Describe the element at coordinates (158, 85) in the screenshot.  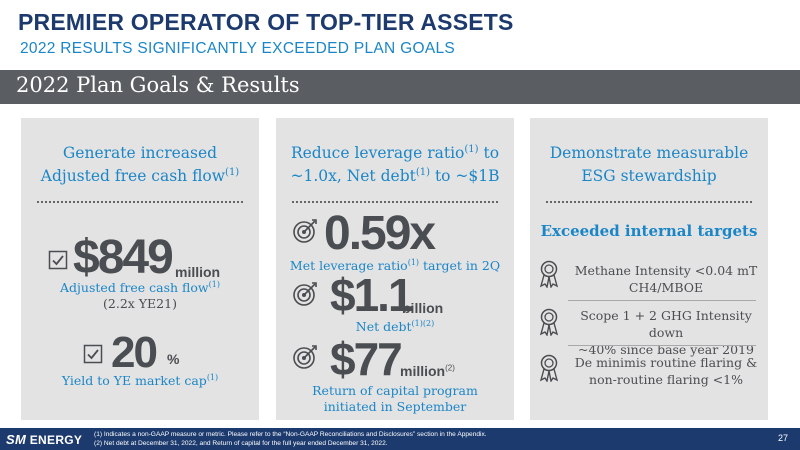
I see `banner-title: 2022 Plan Goals & Results` at that location.